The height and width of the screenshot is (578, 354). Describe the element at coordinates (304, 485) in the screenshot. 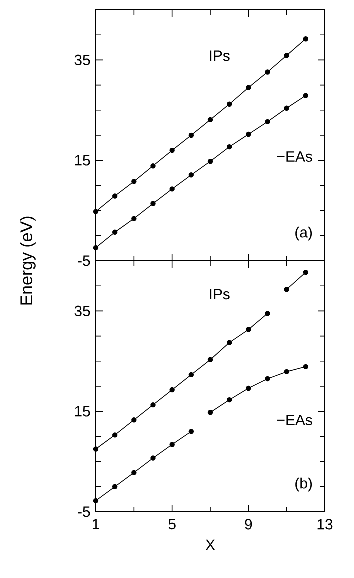

I see `annotation: (b)` at that location.